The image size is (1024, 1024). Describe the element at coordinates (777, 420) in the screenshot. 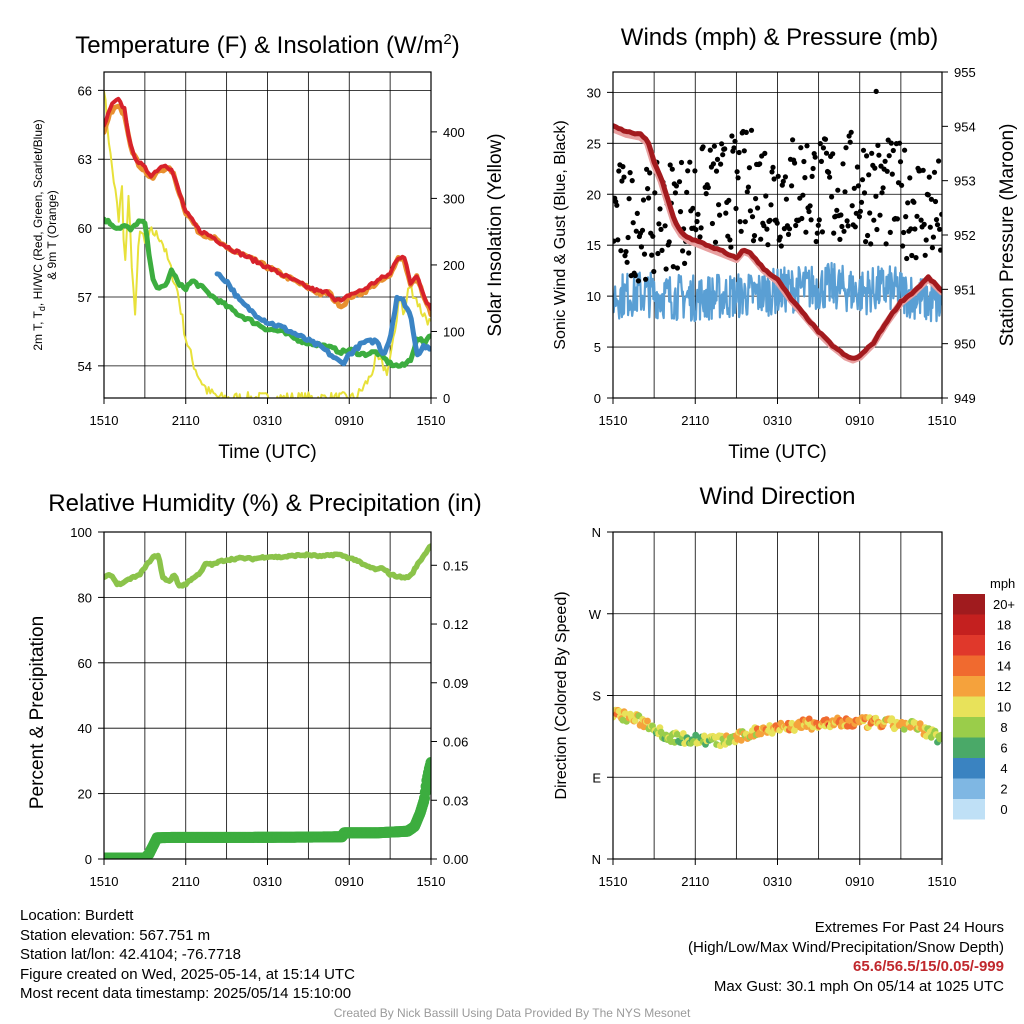

I see `x-tick-label: 0310` at that location.